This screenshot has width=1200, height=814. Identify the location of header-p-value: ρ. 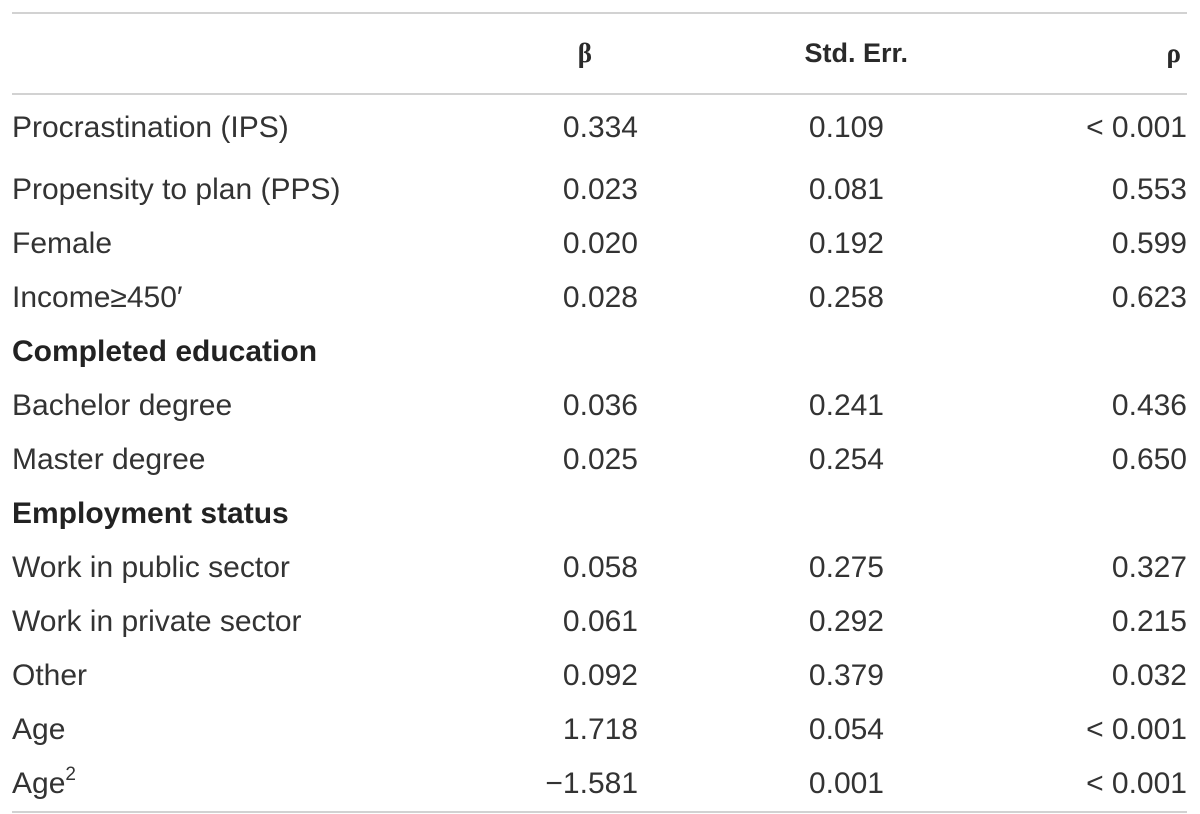
(1173, 53).